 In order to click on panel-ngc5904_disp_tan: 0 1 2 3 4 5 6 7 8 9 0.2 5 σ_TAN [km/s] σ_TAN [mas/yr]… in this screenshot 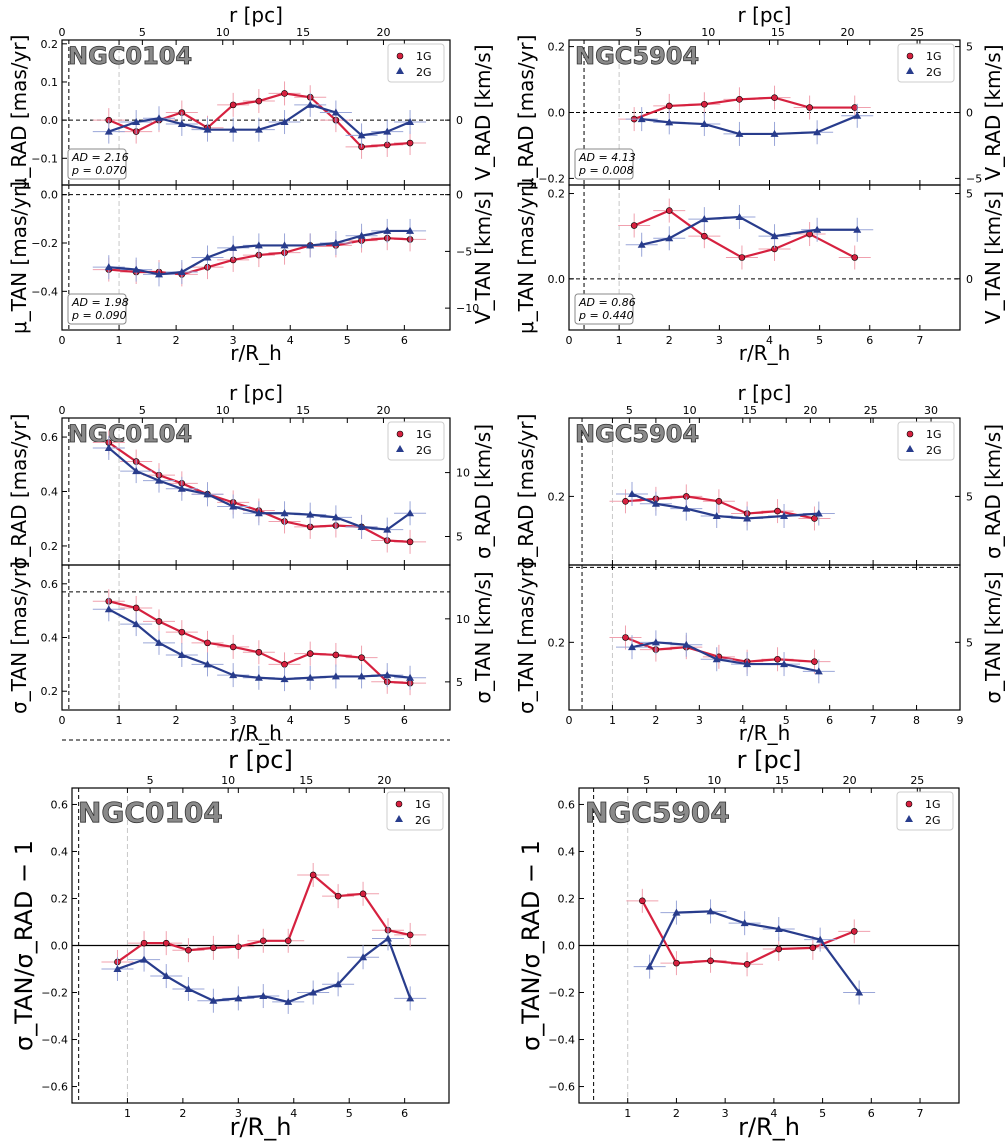, I will do `click(759, 653)`.